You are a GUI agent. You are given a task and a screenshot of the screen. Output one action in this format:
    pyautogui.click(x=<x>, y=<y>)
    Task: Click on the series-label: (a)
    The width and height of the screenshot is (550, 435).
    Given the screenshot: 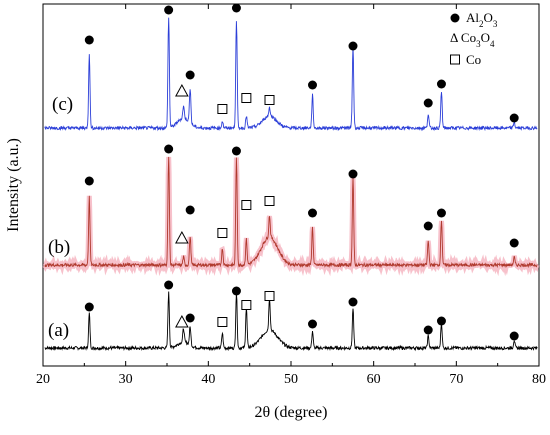 What is the action you would take?
    pyautogui.click(x=58, y=330)
    